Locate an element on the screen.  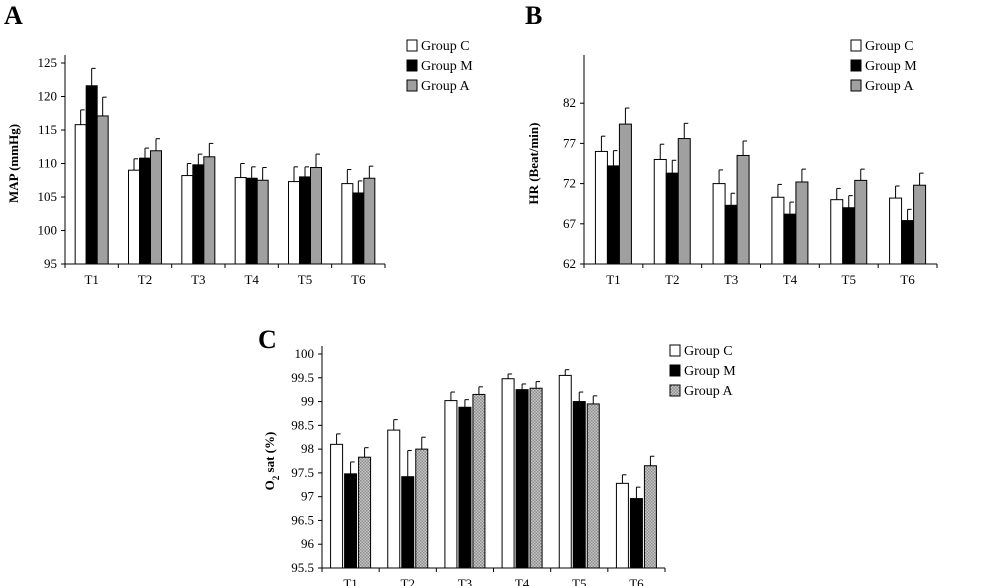
y-tick-label: 99 is located at coordinates (307, 401).